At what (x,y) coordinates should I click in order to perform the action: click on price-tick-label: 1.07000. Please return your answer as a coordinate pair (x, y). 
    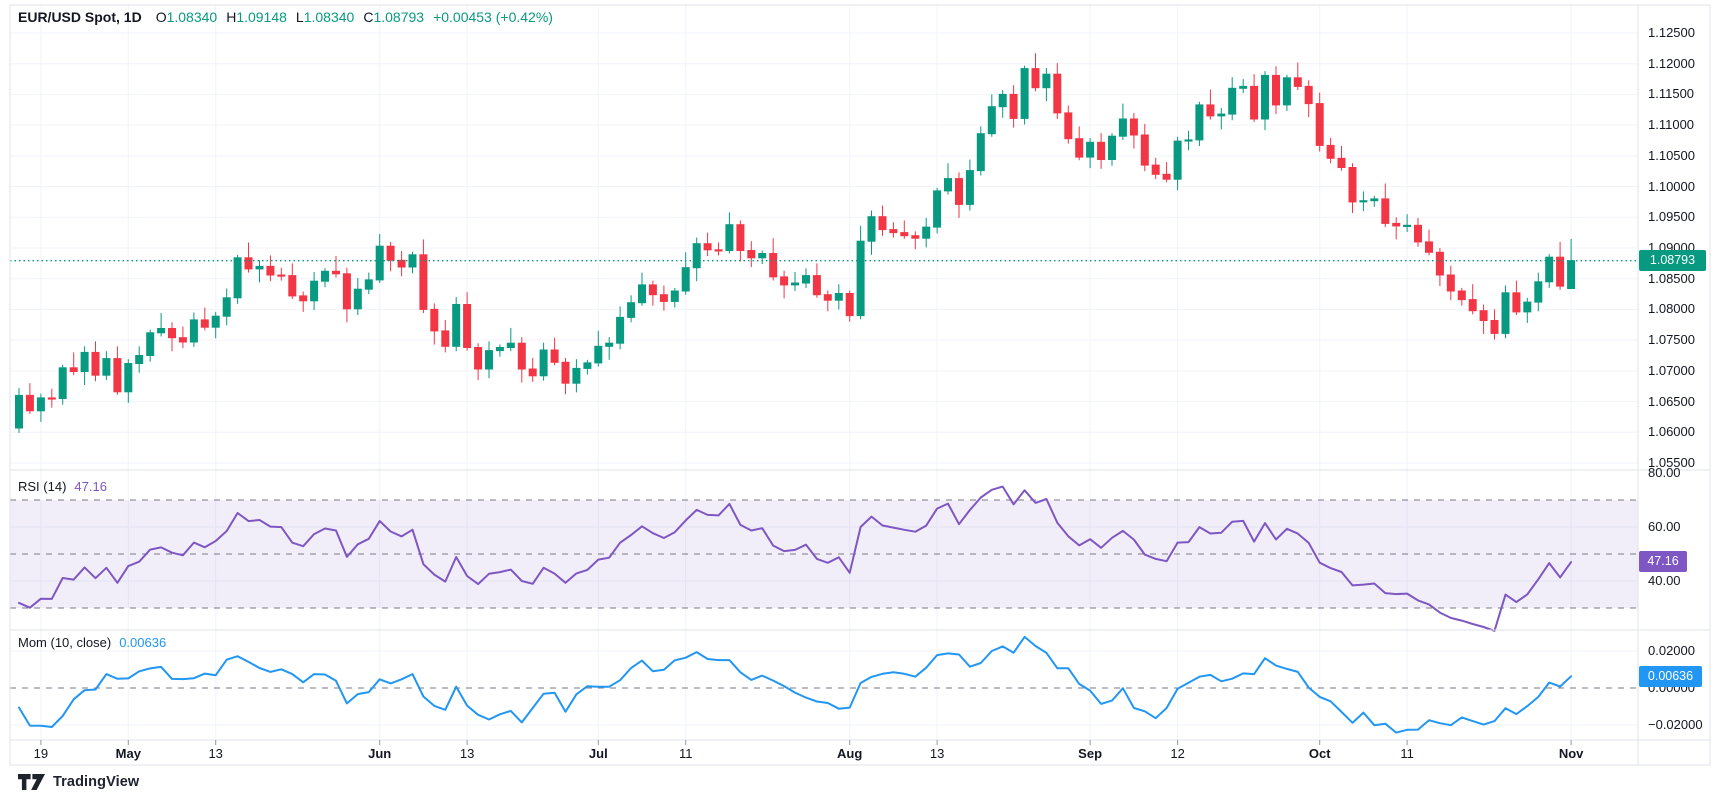
    Looking at the image, I should click on (1671, 370).